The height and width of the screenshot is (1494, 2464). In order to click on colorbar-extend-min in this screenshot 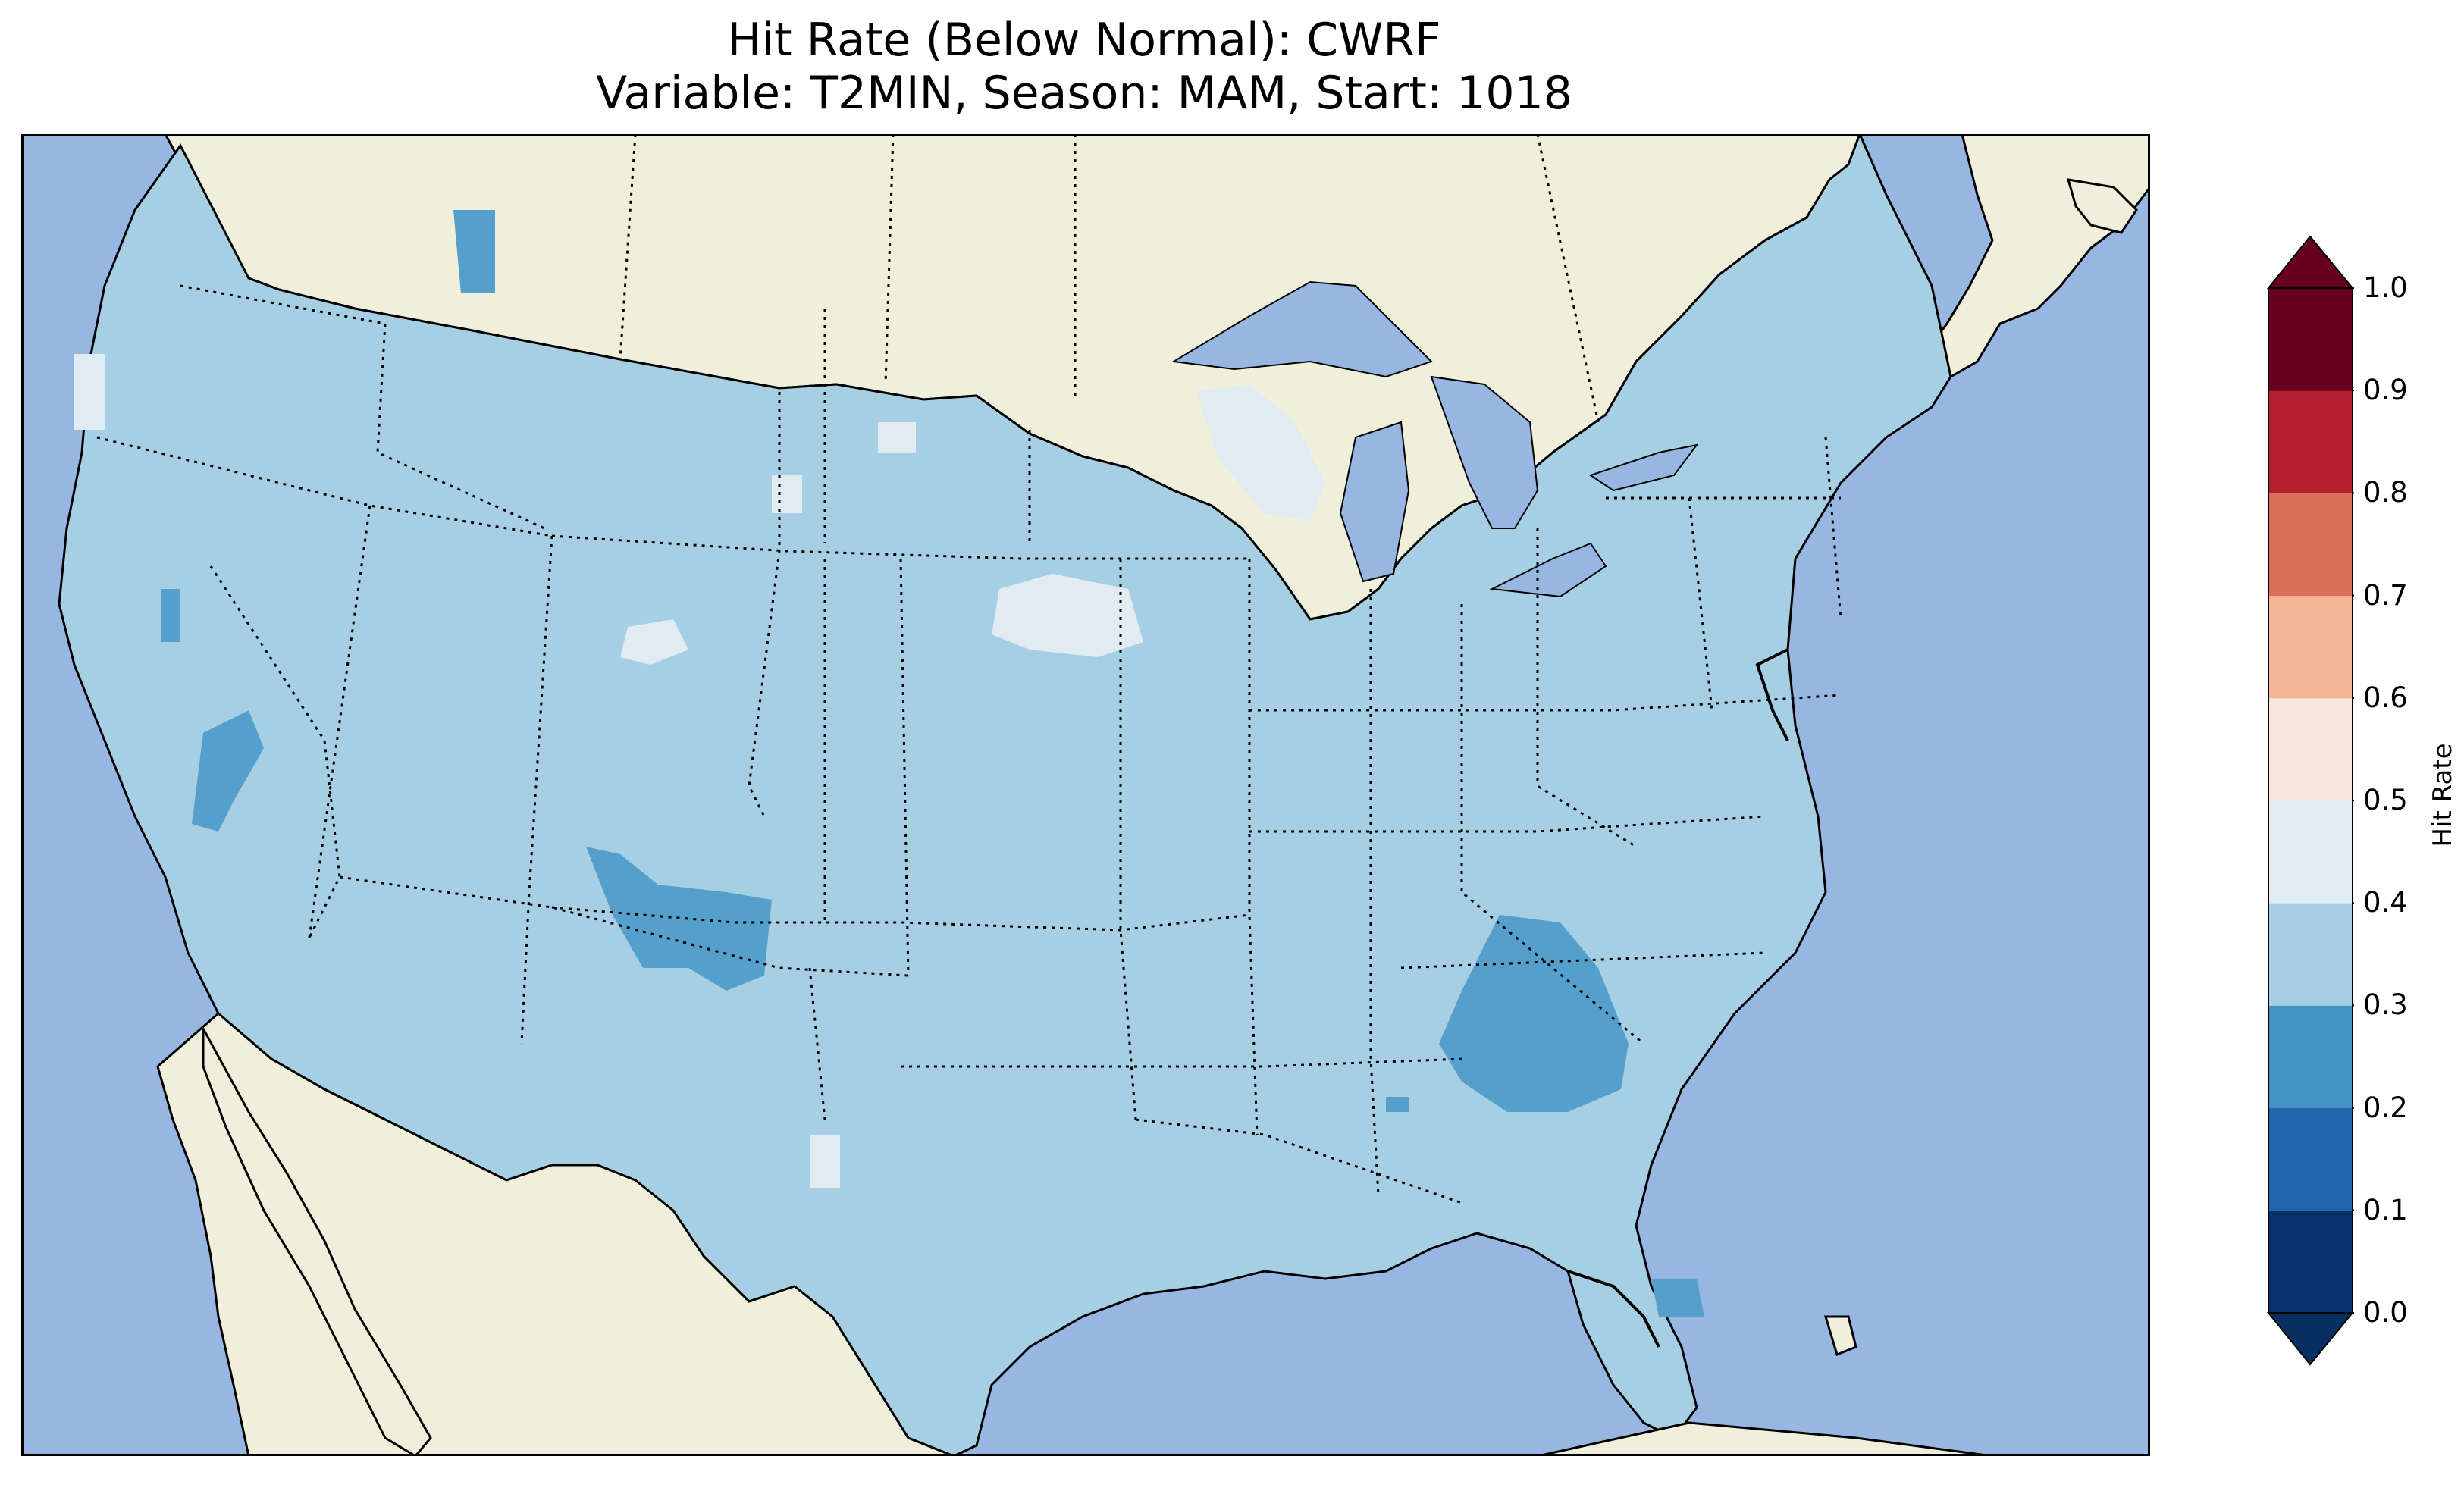, I will do `click(2310, 1339)`.